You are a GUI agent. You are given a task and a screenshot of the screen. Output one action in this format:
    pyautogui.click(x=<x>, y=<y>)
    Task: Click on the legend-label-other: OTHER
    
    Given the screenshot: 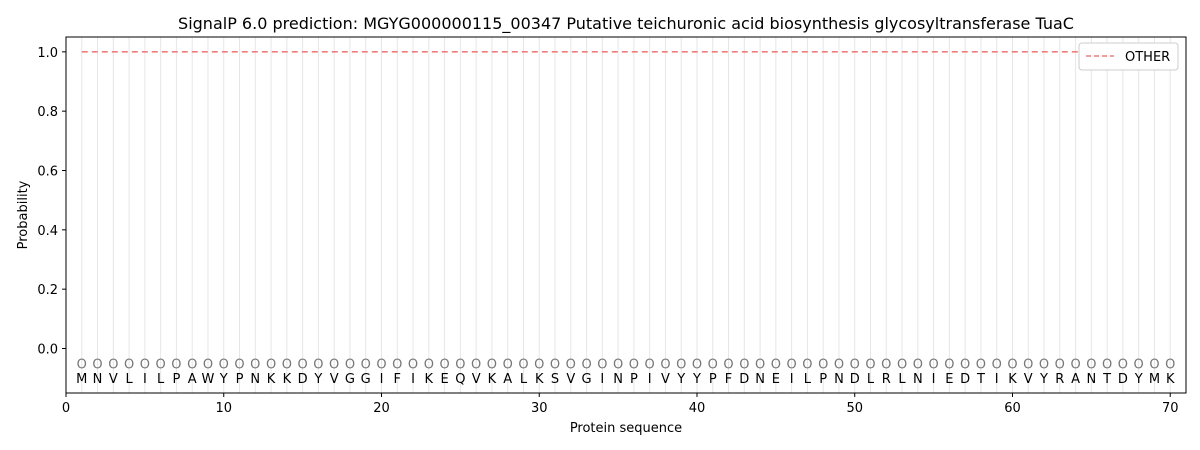 What is the action you would take?
    pyautogui.click(x=1147, y=57)
    